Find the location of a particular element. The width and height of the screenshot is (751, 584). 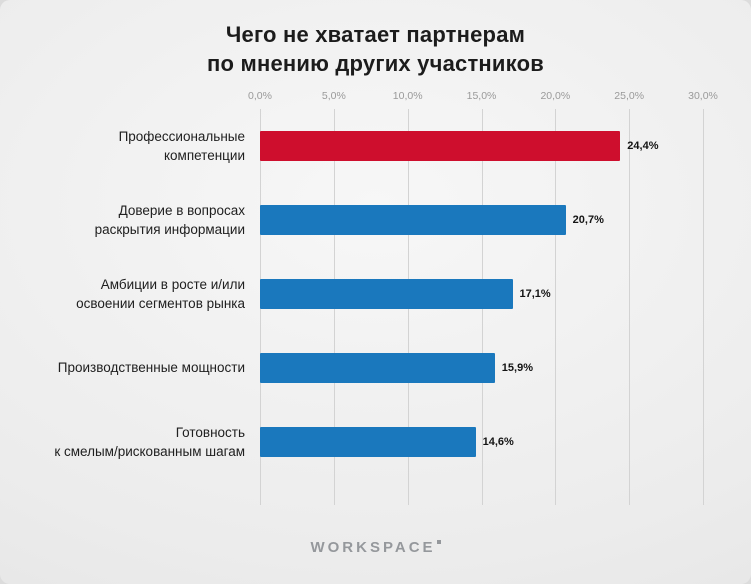

bar-value-label: 15,9% is located at coordinates (517, 368).